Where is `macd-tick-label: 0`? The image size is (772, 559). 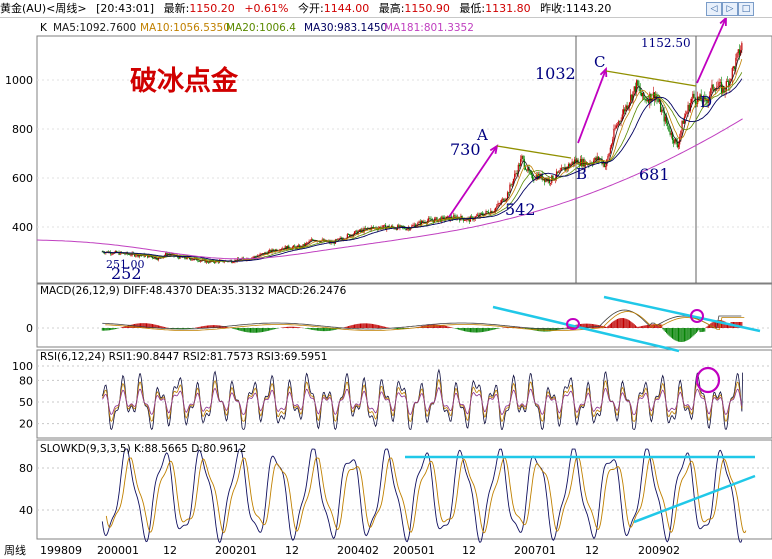
macd-tick-label: 0 is located at coordinates (29, 328).